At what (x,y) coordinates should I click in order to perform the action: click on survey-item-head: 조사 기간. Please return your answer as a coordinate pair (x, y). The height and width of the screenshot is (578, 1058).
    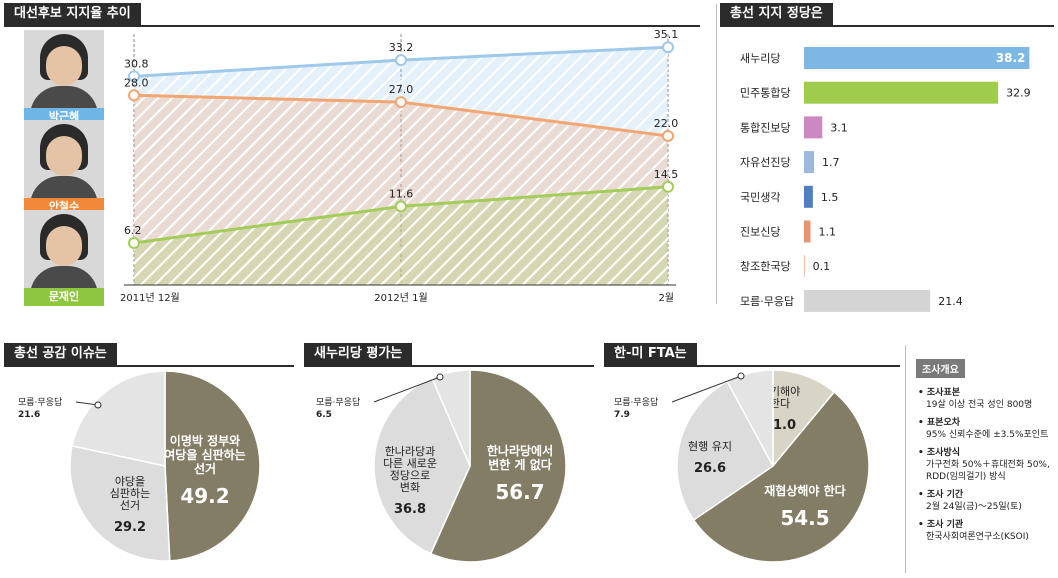
    Looking at the image, I should click on (970, 495).